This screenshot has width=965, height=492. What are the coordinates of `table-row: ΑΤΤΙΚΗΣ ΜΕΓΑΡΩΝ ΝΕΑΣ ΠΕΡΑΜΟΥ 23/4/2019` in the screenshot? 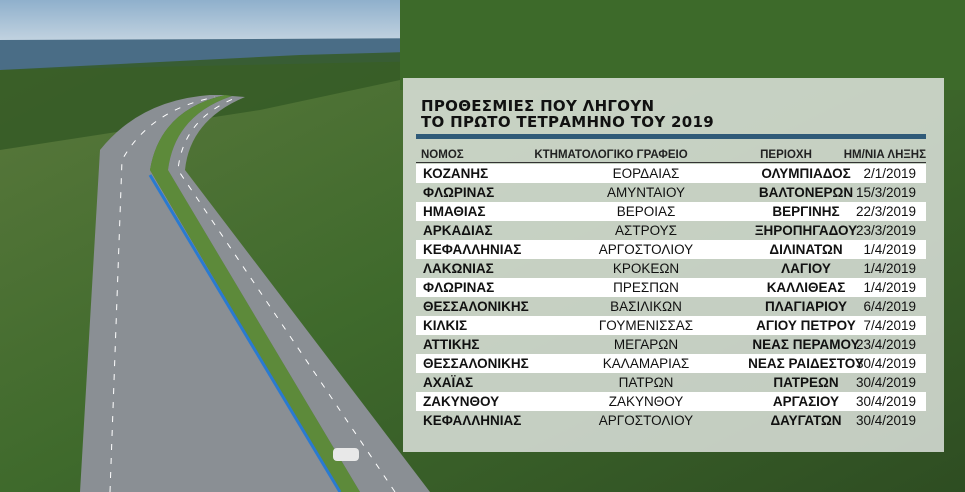 It's located at (671, 344).